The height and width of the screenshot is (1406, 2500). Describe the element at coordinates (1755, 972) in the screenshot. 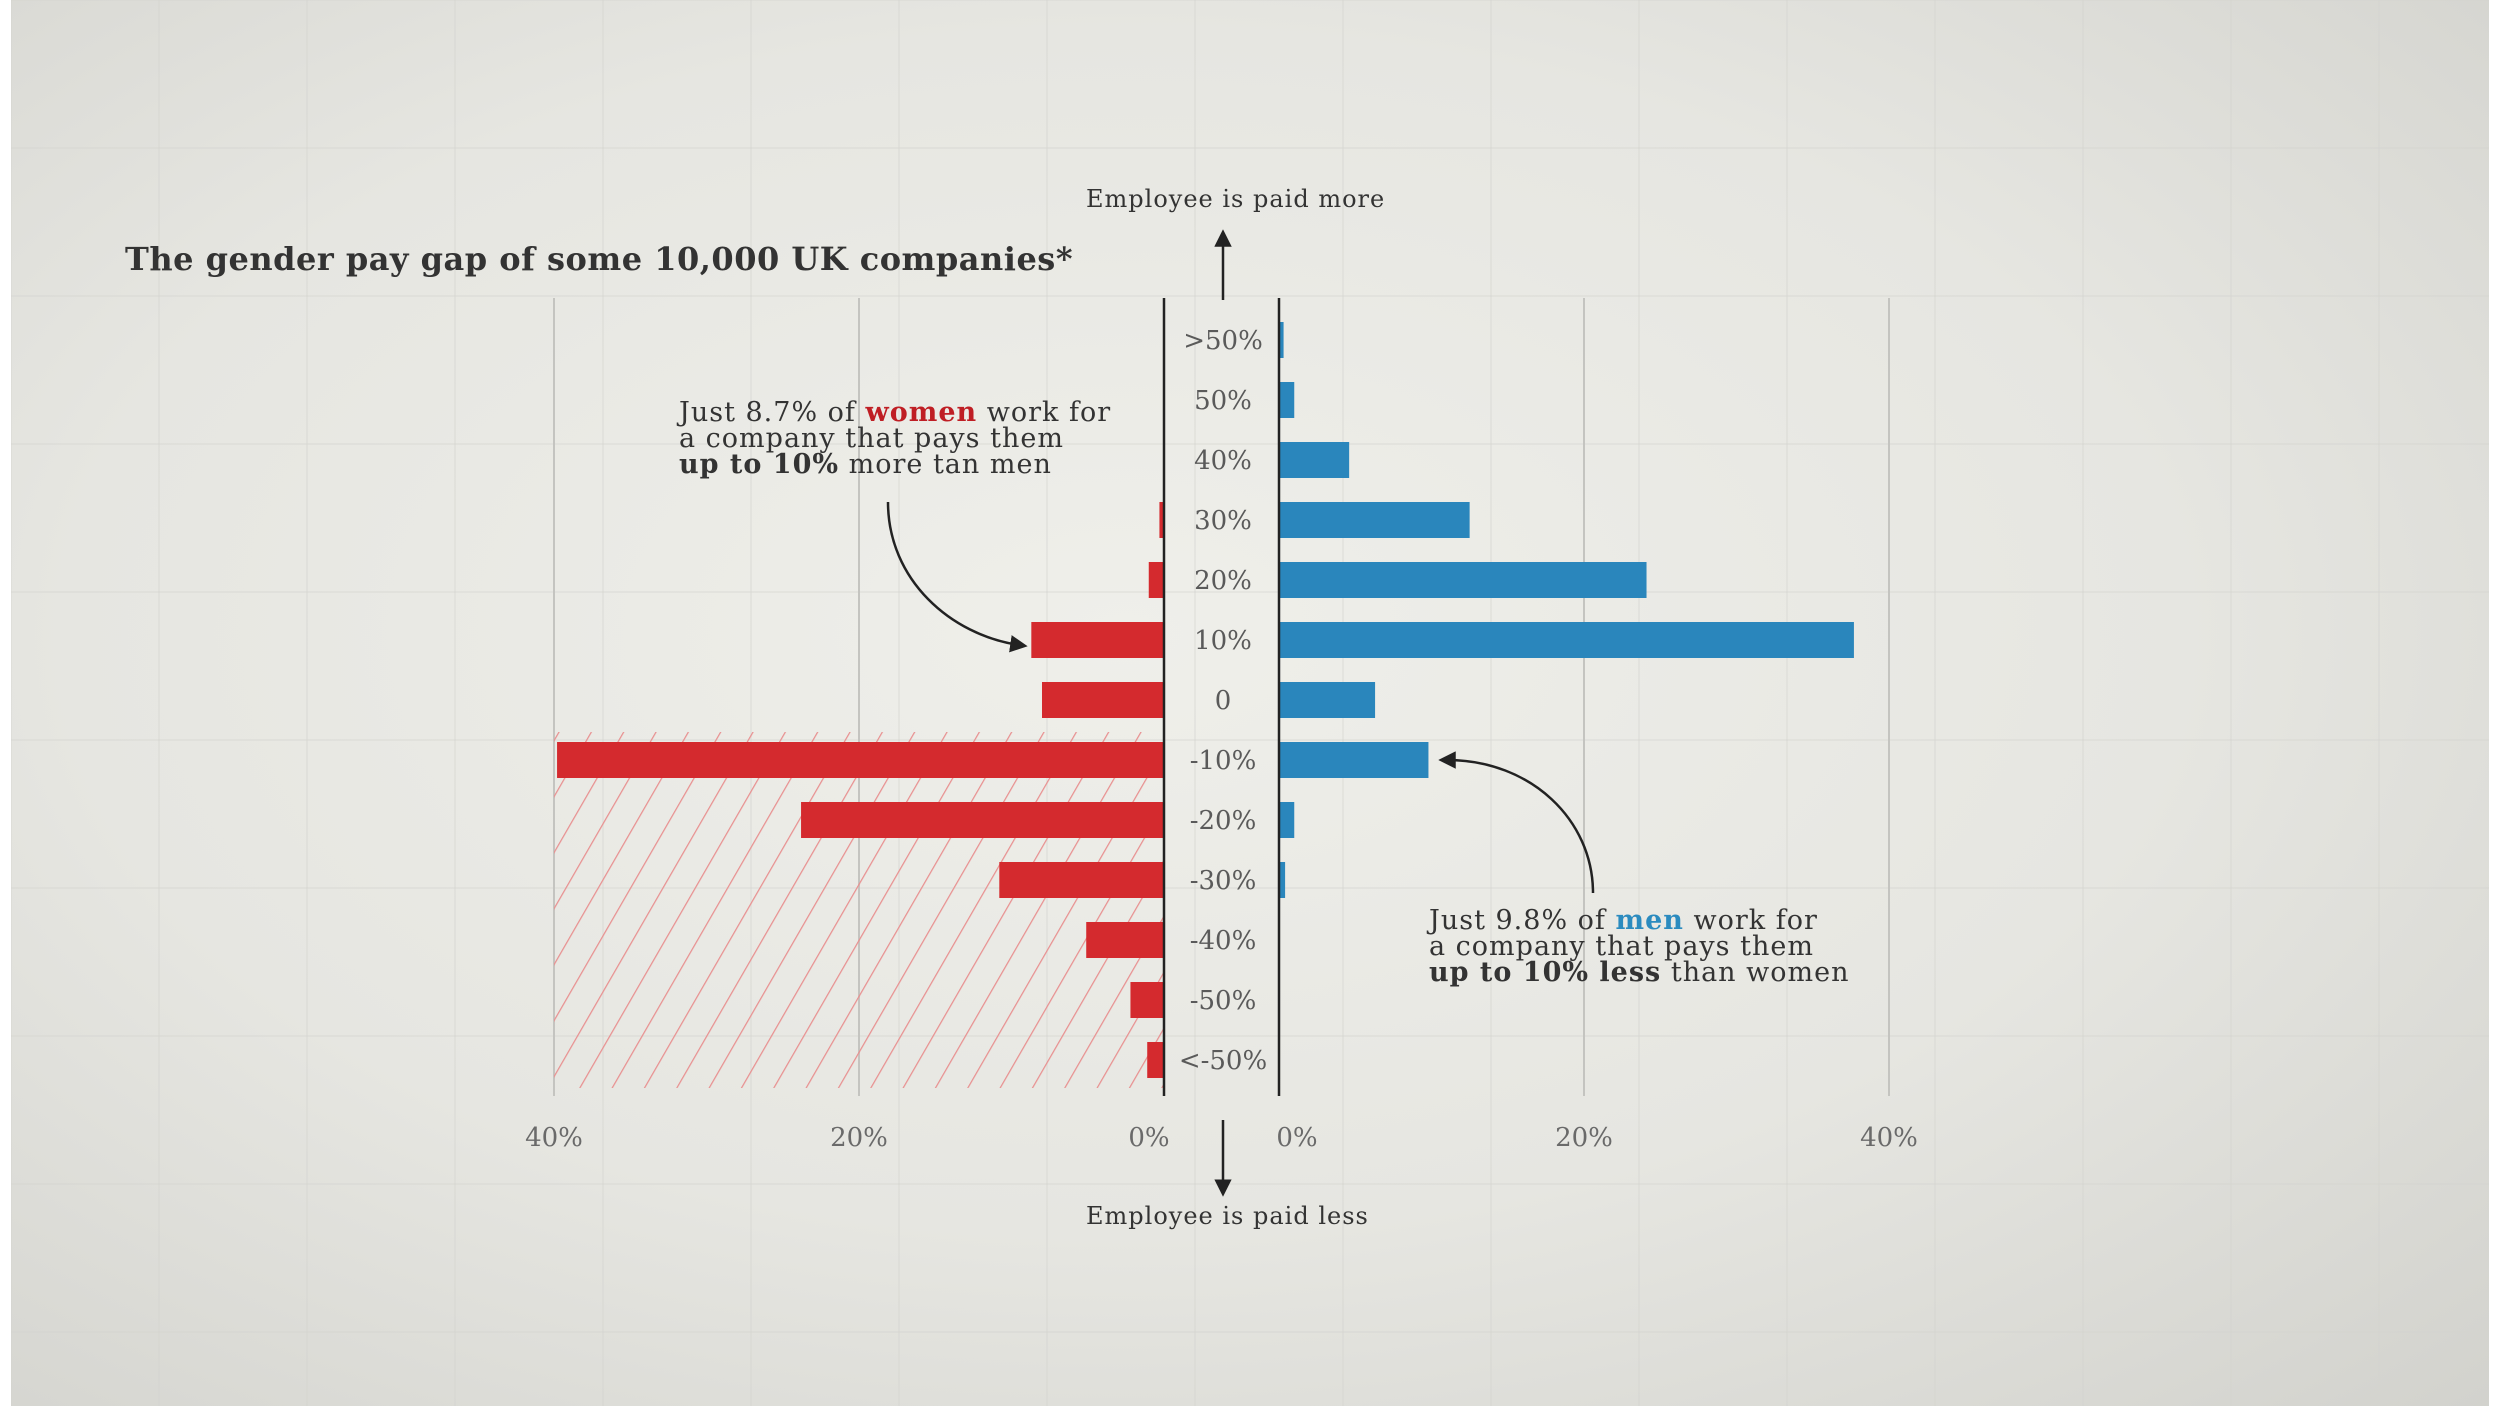

I see `annotation-men-text: than women` at that location.